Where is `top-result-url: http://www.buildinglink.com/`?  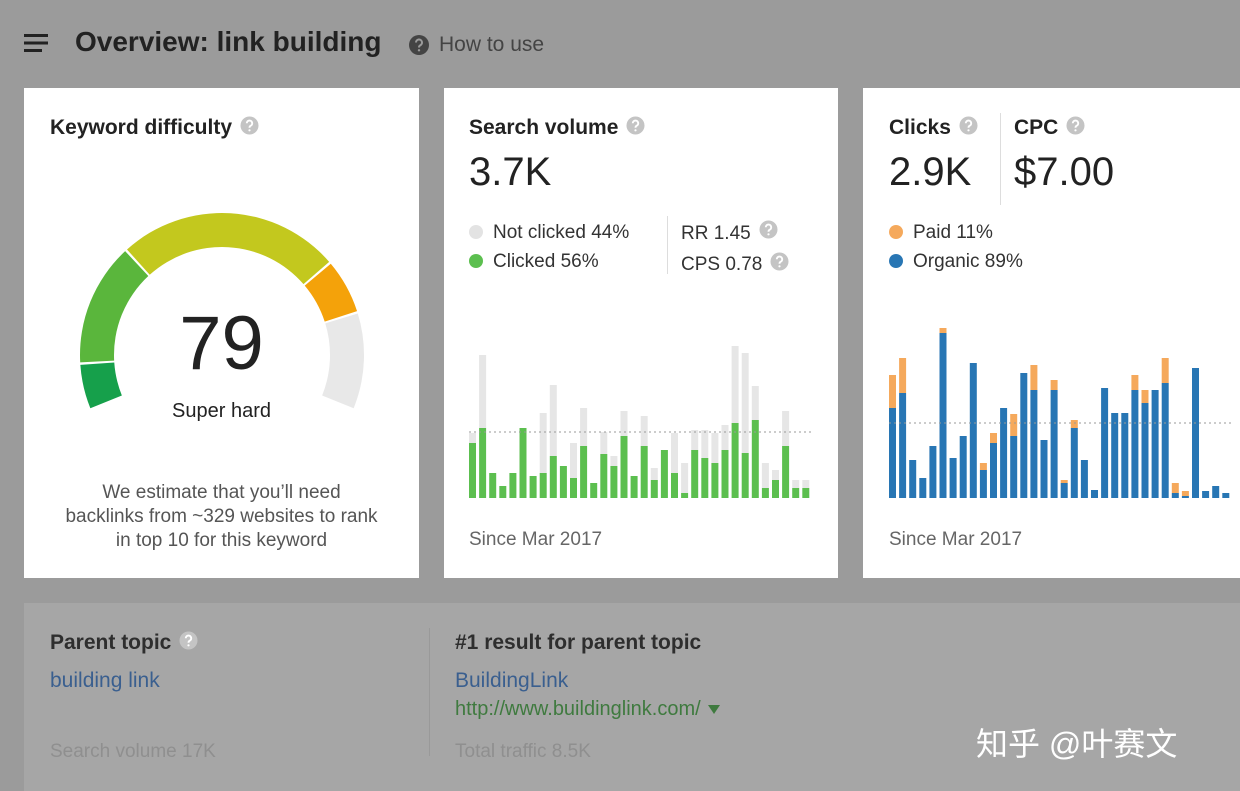
top-result-url: http://www.buildinglink.com/ is located at coordinates (588, 709).